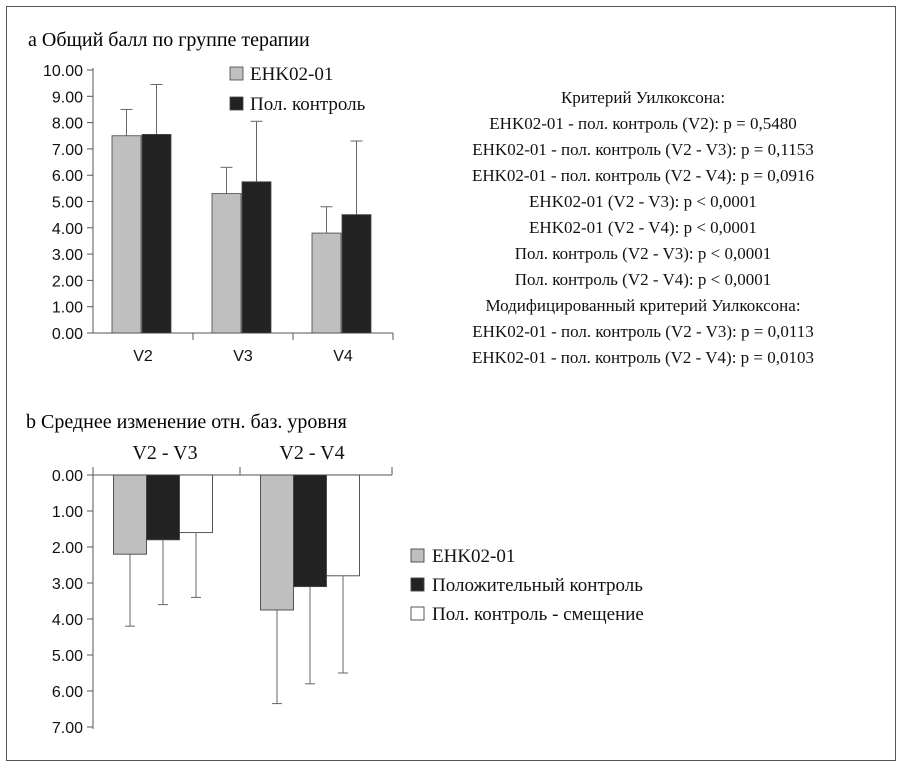 The width and height of the screenshot is (904, 769). Describe the element at coordinates (643, 279) in the screenshot. I see `stats-line: Пол. контроль (V2 - V4): p < 0,0001` at that location.